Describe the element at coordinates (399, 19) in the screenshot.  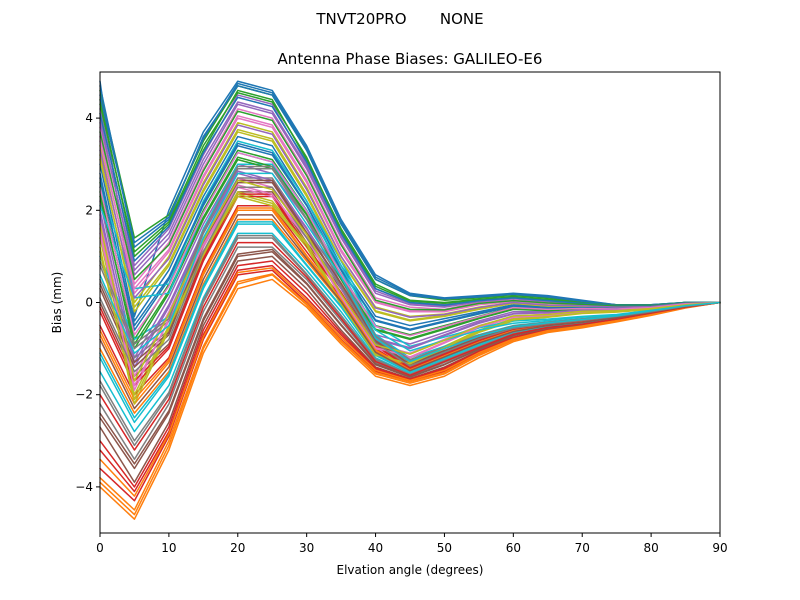
I see `figure-suptitle: TNVT20PRO NONE` at that location.